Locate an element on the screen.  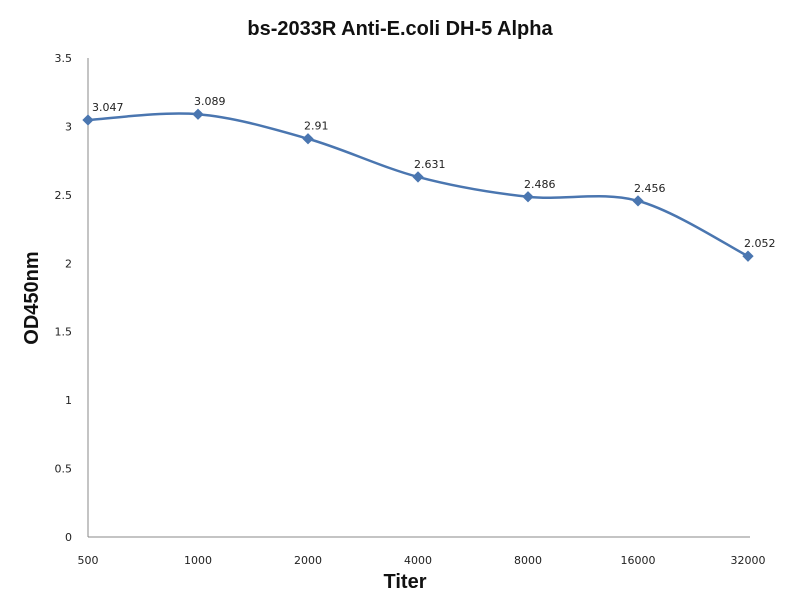
data-label: 2.052 is located at coordinates (760, 243).